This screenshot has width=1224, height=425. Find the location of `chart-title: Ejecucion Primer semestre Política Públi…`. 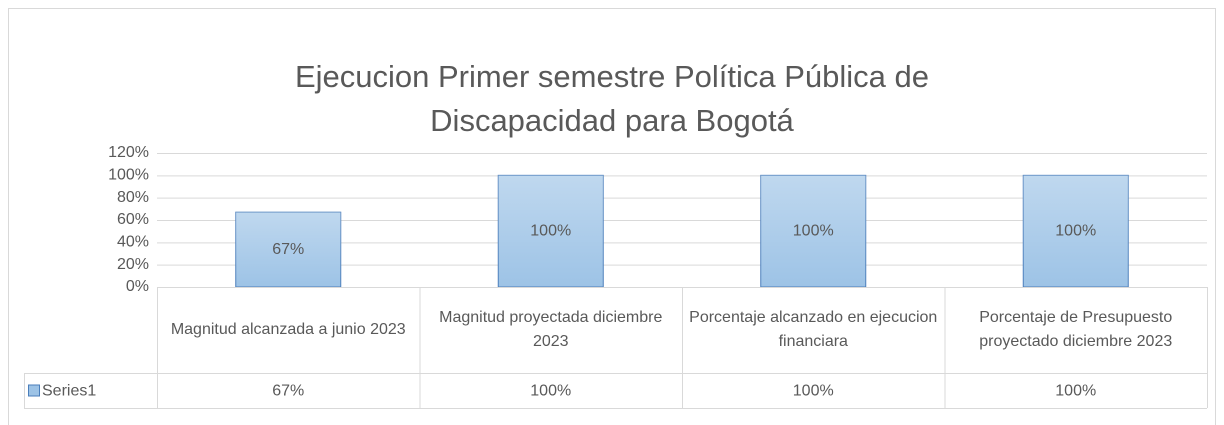

chart-title: Ejecucion Primer semestre Política Públi… is located at coordinates (612, 98).